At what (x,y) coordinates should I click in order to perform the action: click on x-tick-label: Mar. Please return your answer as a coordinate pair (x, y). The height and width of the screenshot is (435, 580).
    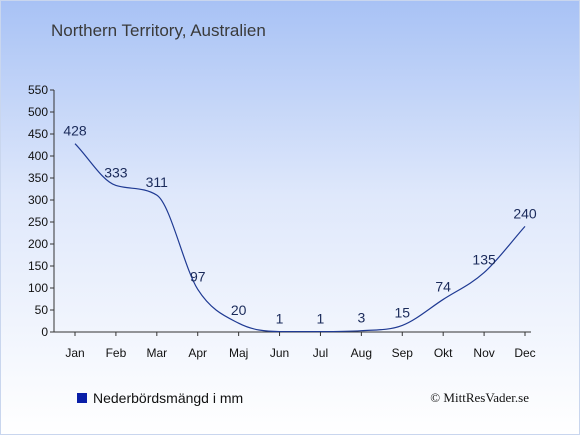
    Looking at the image, I should click on (156, 353).